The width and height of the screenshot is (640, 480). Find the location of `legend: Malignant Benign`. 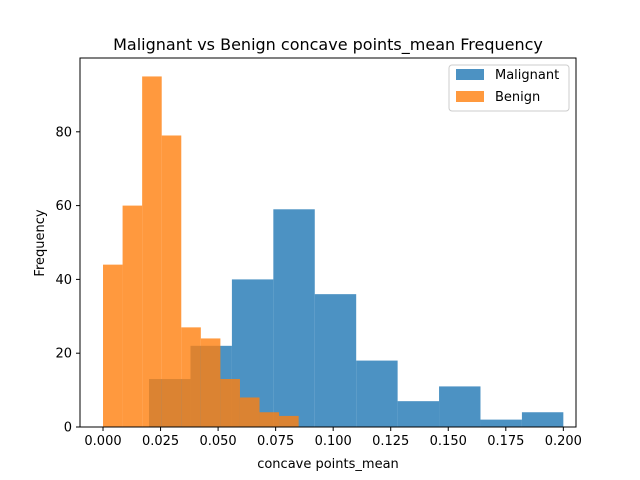

legend: Malignant Benign is located at coordinates (509, 88).